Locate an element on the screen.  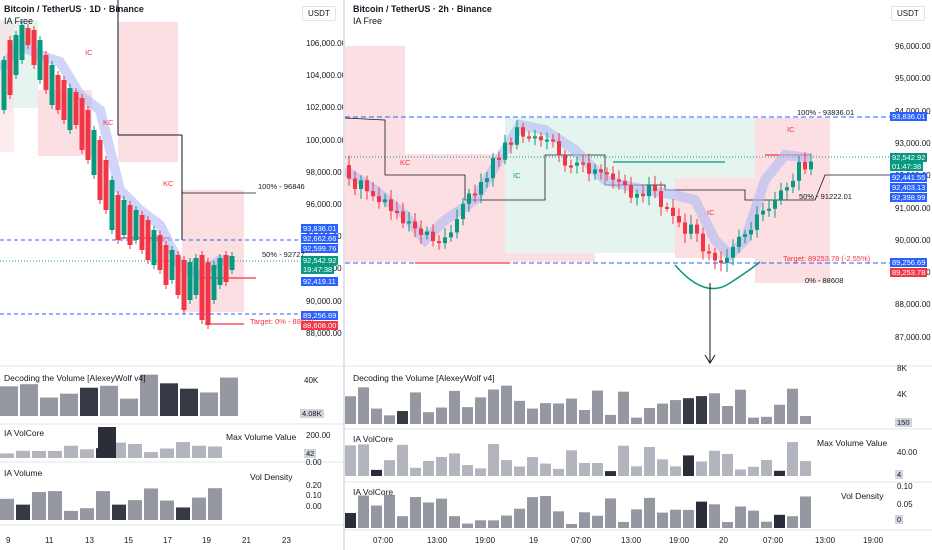
right-price-label: 01:47:38 is located at coordinates (907, 166).